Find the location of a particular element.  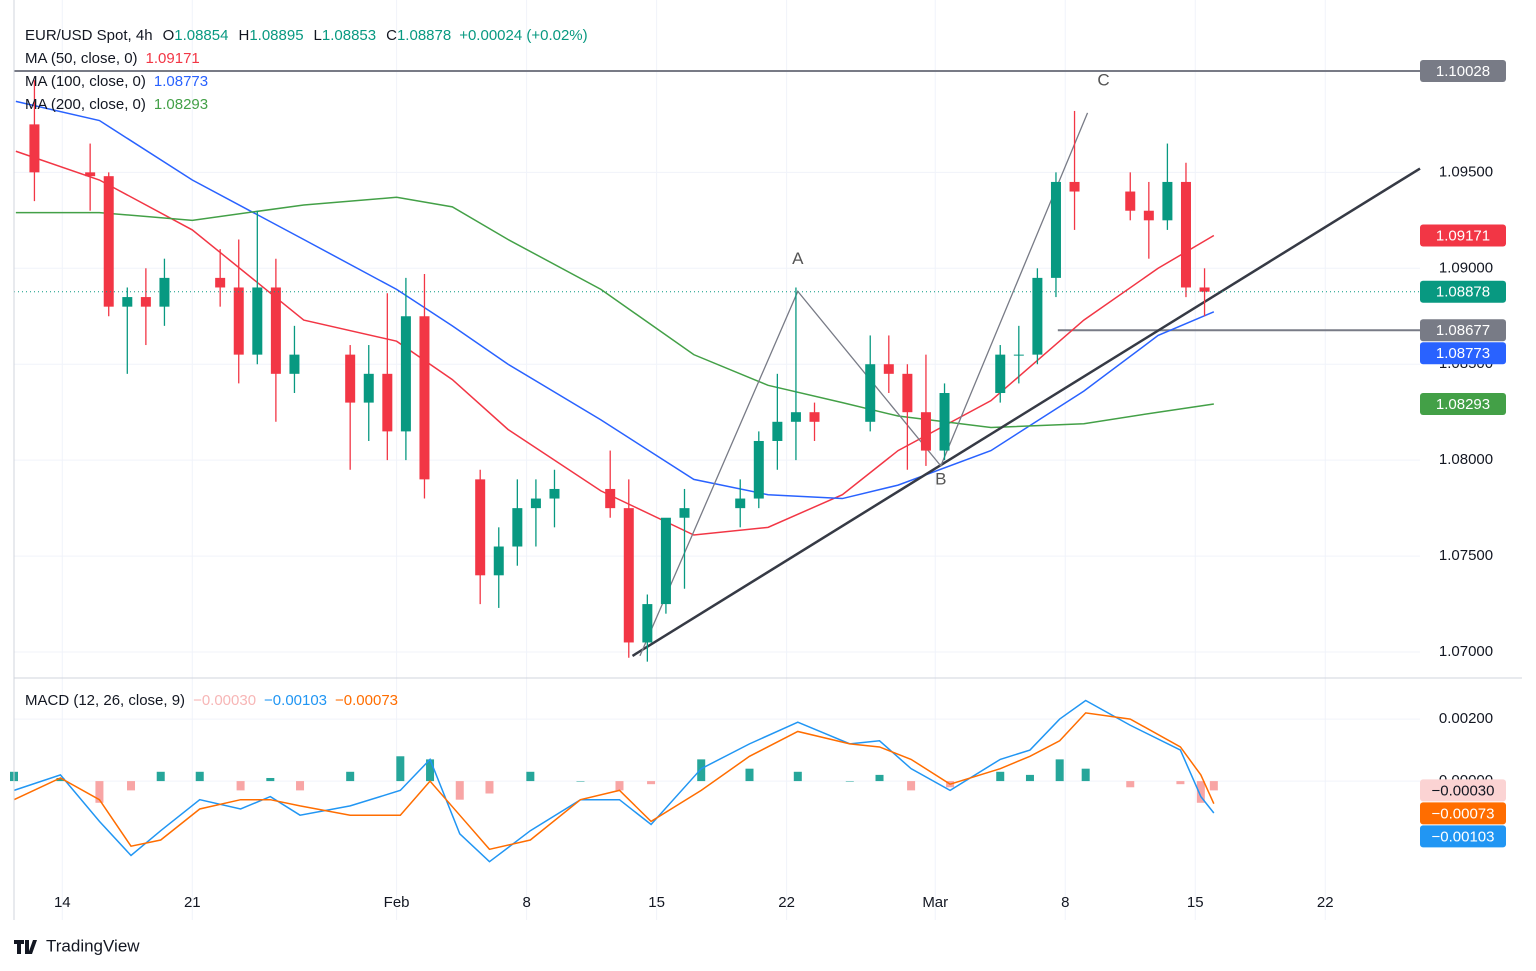

price-tag: 1.10028 is located at coordinates (1463, 71).